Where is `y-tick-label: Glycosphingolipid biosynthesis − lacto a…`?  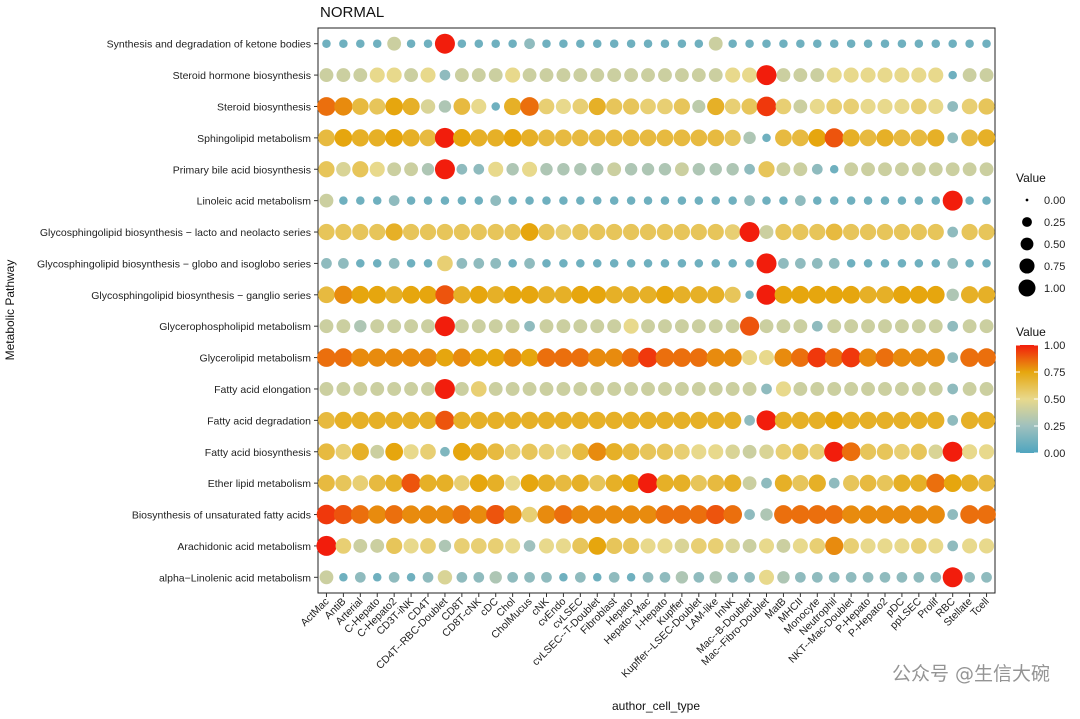
y-tick-label: Glycosphingolipid biosynthesis − lacto a… is located at coordinates (175, 233).